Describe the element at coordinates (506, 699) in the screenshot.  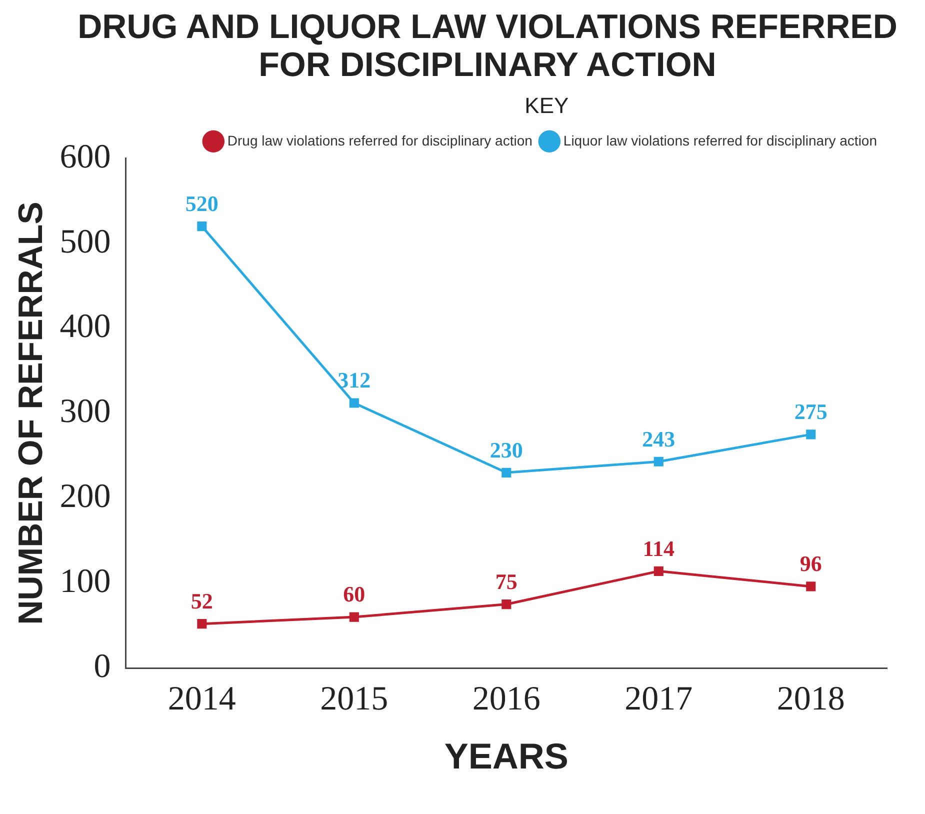
I see `x-tick-label: 2016` at that location.